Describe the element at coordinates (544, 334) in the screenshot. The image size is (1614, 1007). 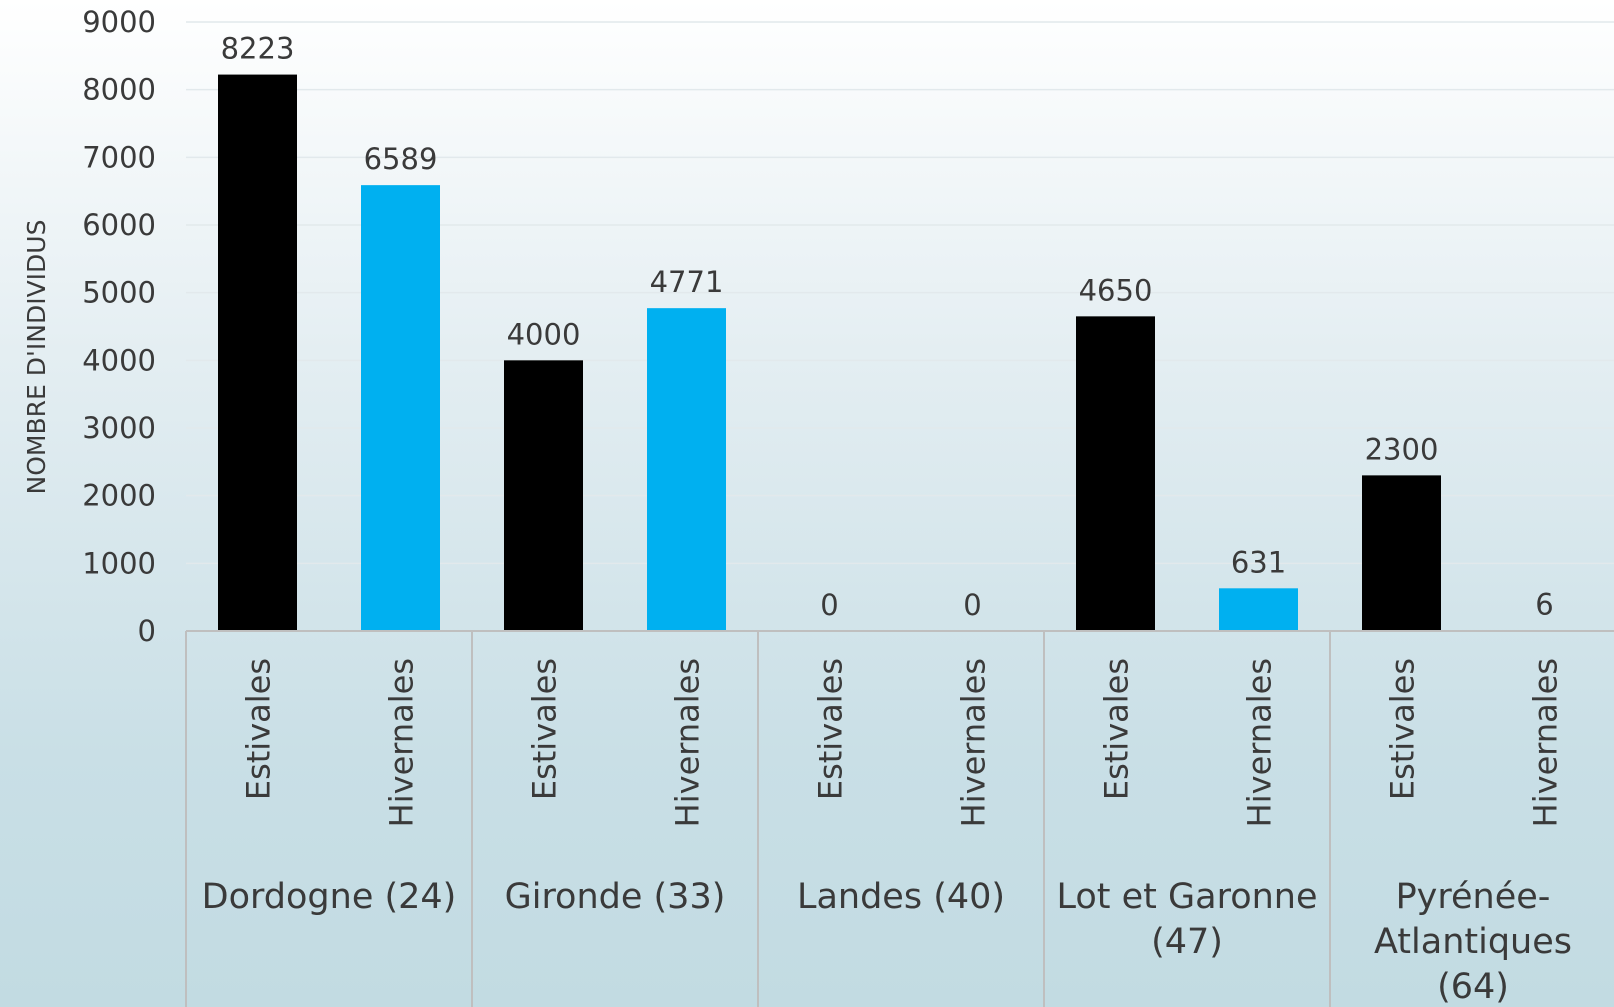
I see `data-label: 4000` at that location.